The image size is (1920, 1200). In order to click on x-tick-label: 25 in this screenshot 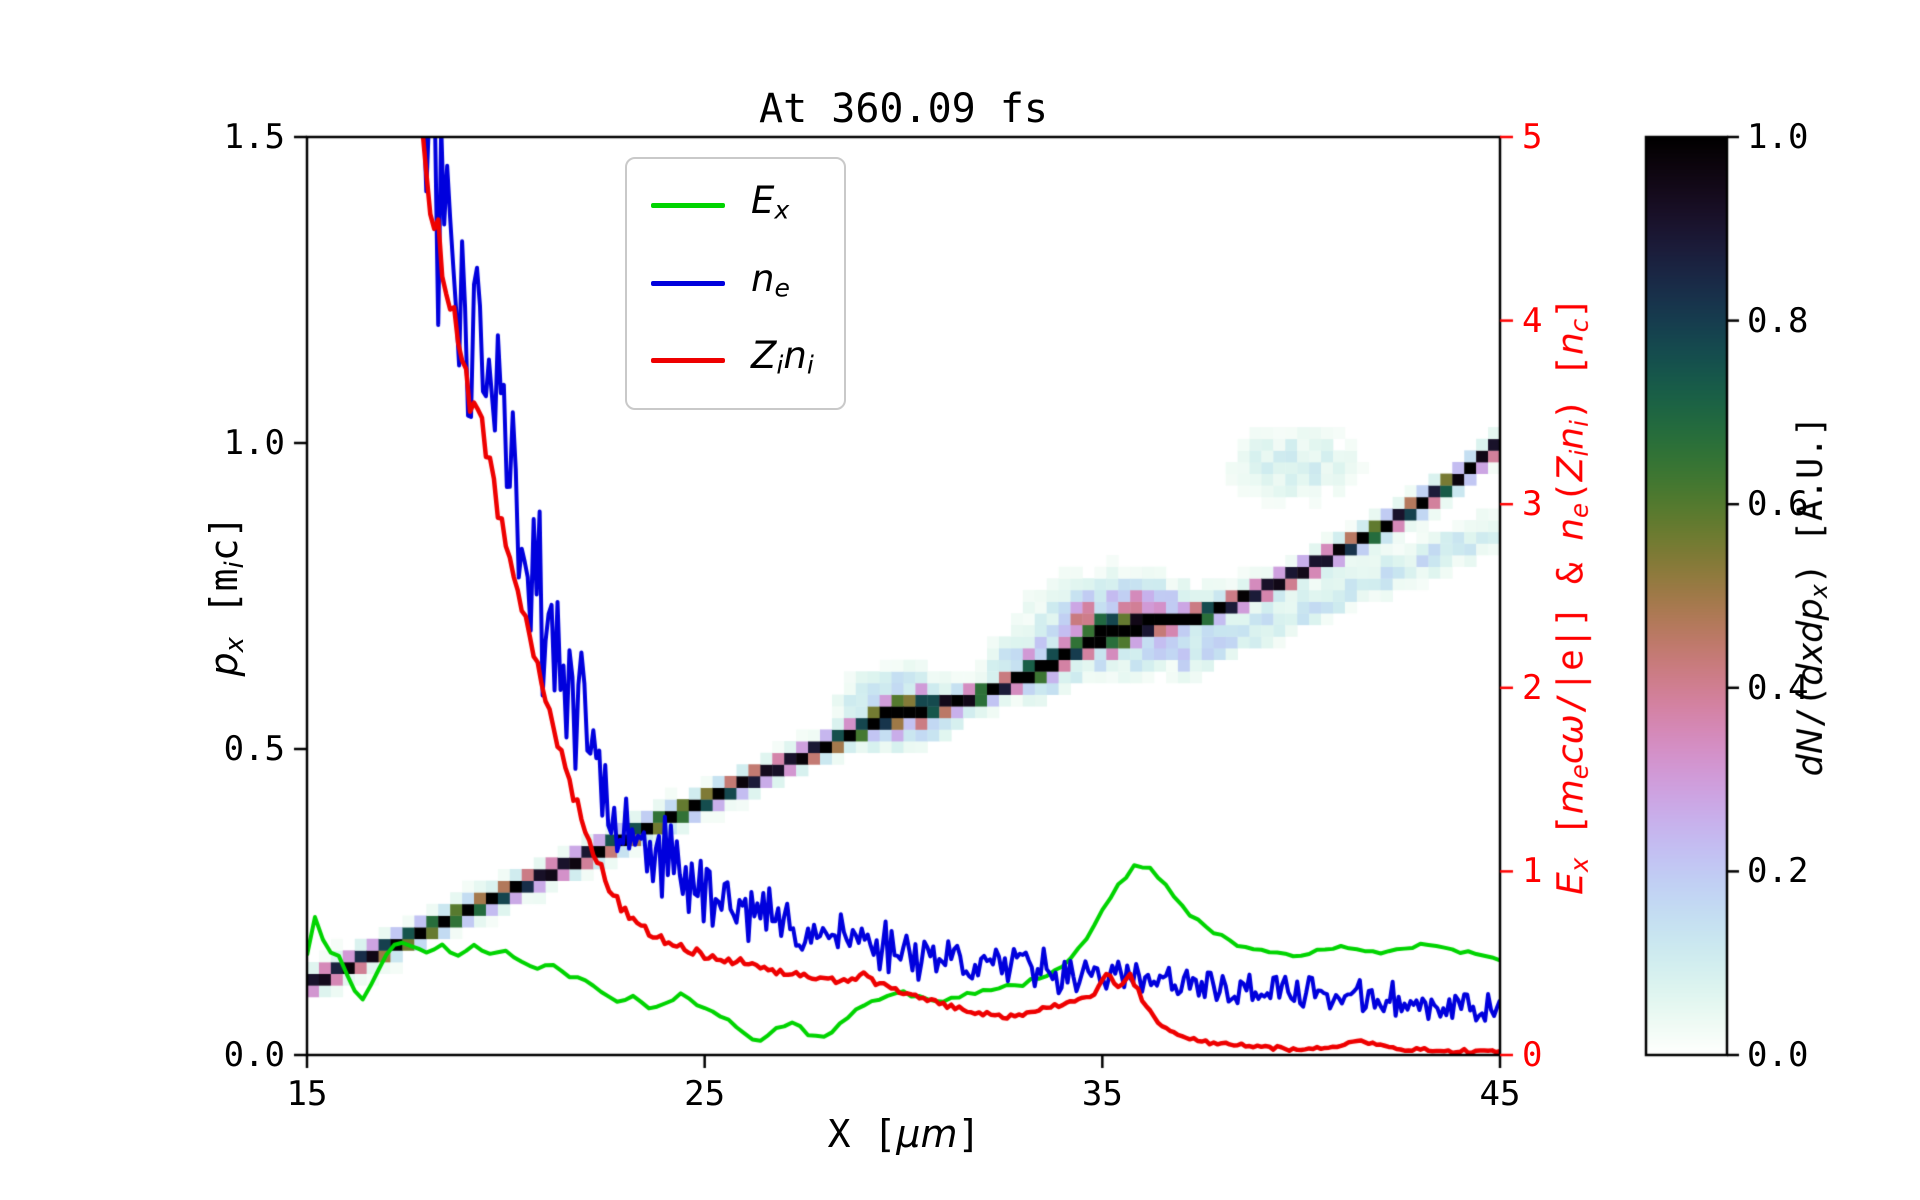, I will do `click(705, 1094)`.